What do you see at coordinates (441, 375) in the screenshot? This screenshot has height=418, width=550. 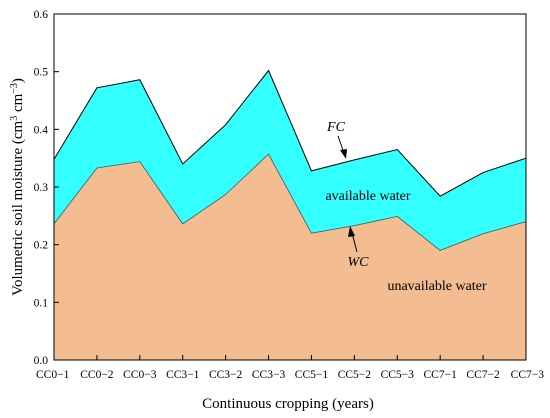 I see `x-tick-label: CC7−1` at bounding box center [441, 375].